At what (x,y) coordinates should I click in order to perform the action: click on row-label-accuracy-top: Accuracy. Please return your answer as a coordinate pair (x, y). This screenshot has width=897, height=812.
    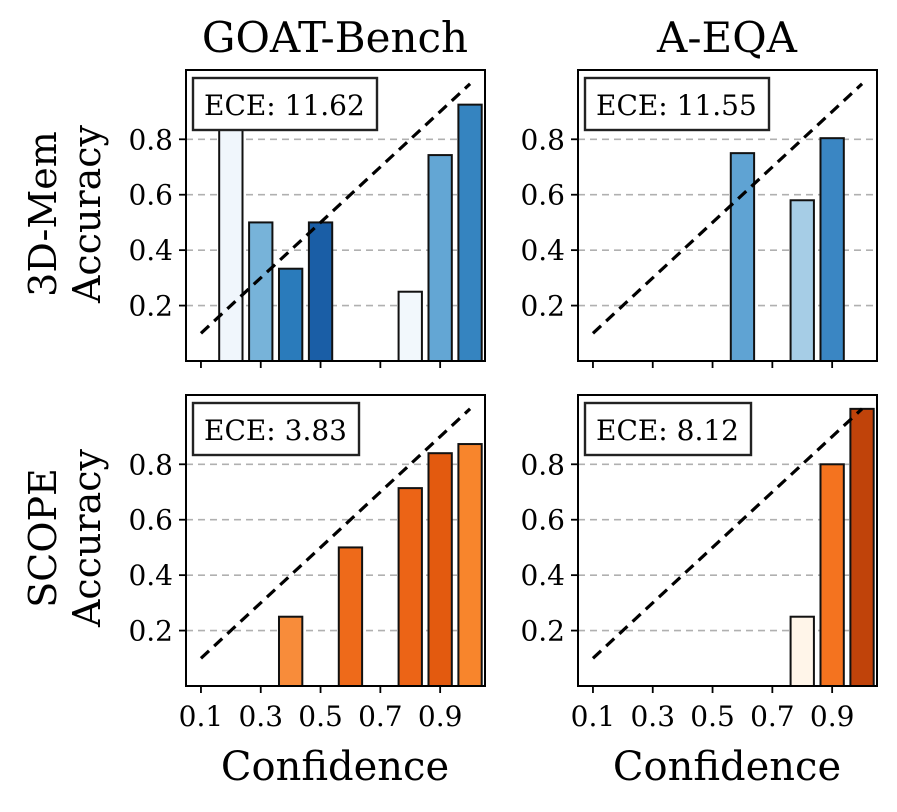
    Looking at the image, I should click on (87, 214).